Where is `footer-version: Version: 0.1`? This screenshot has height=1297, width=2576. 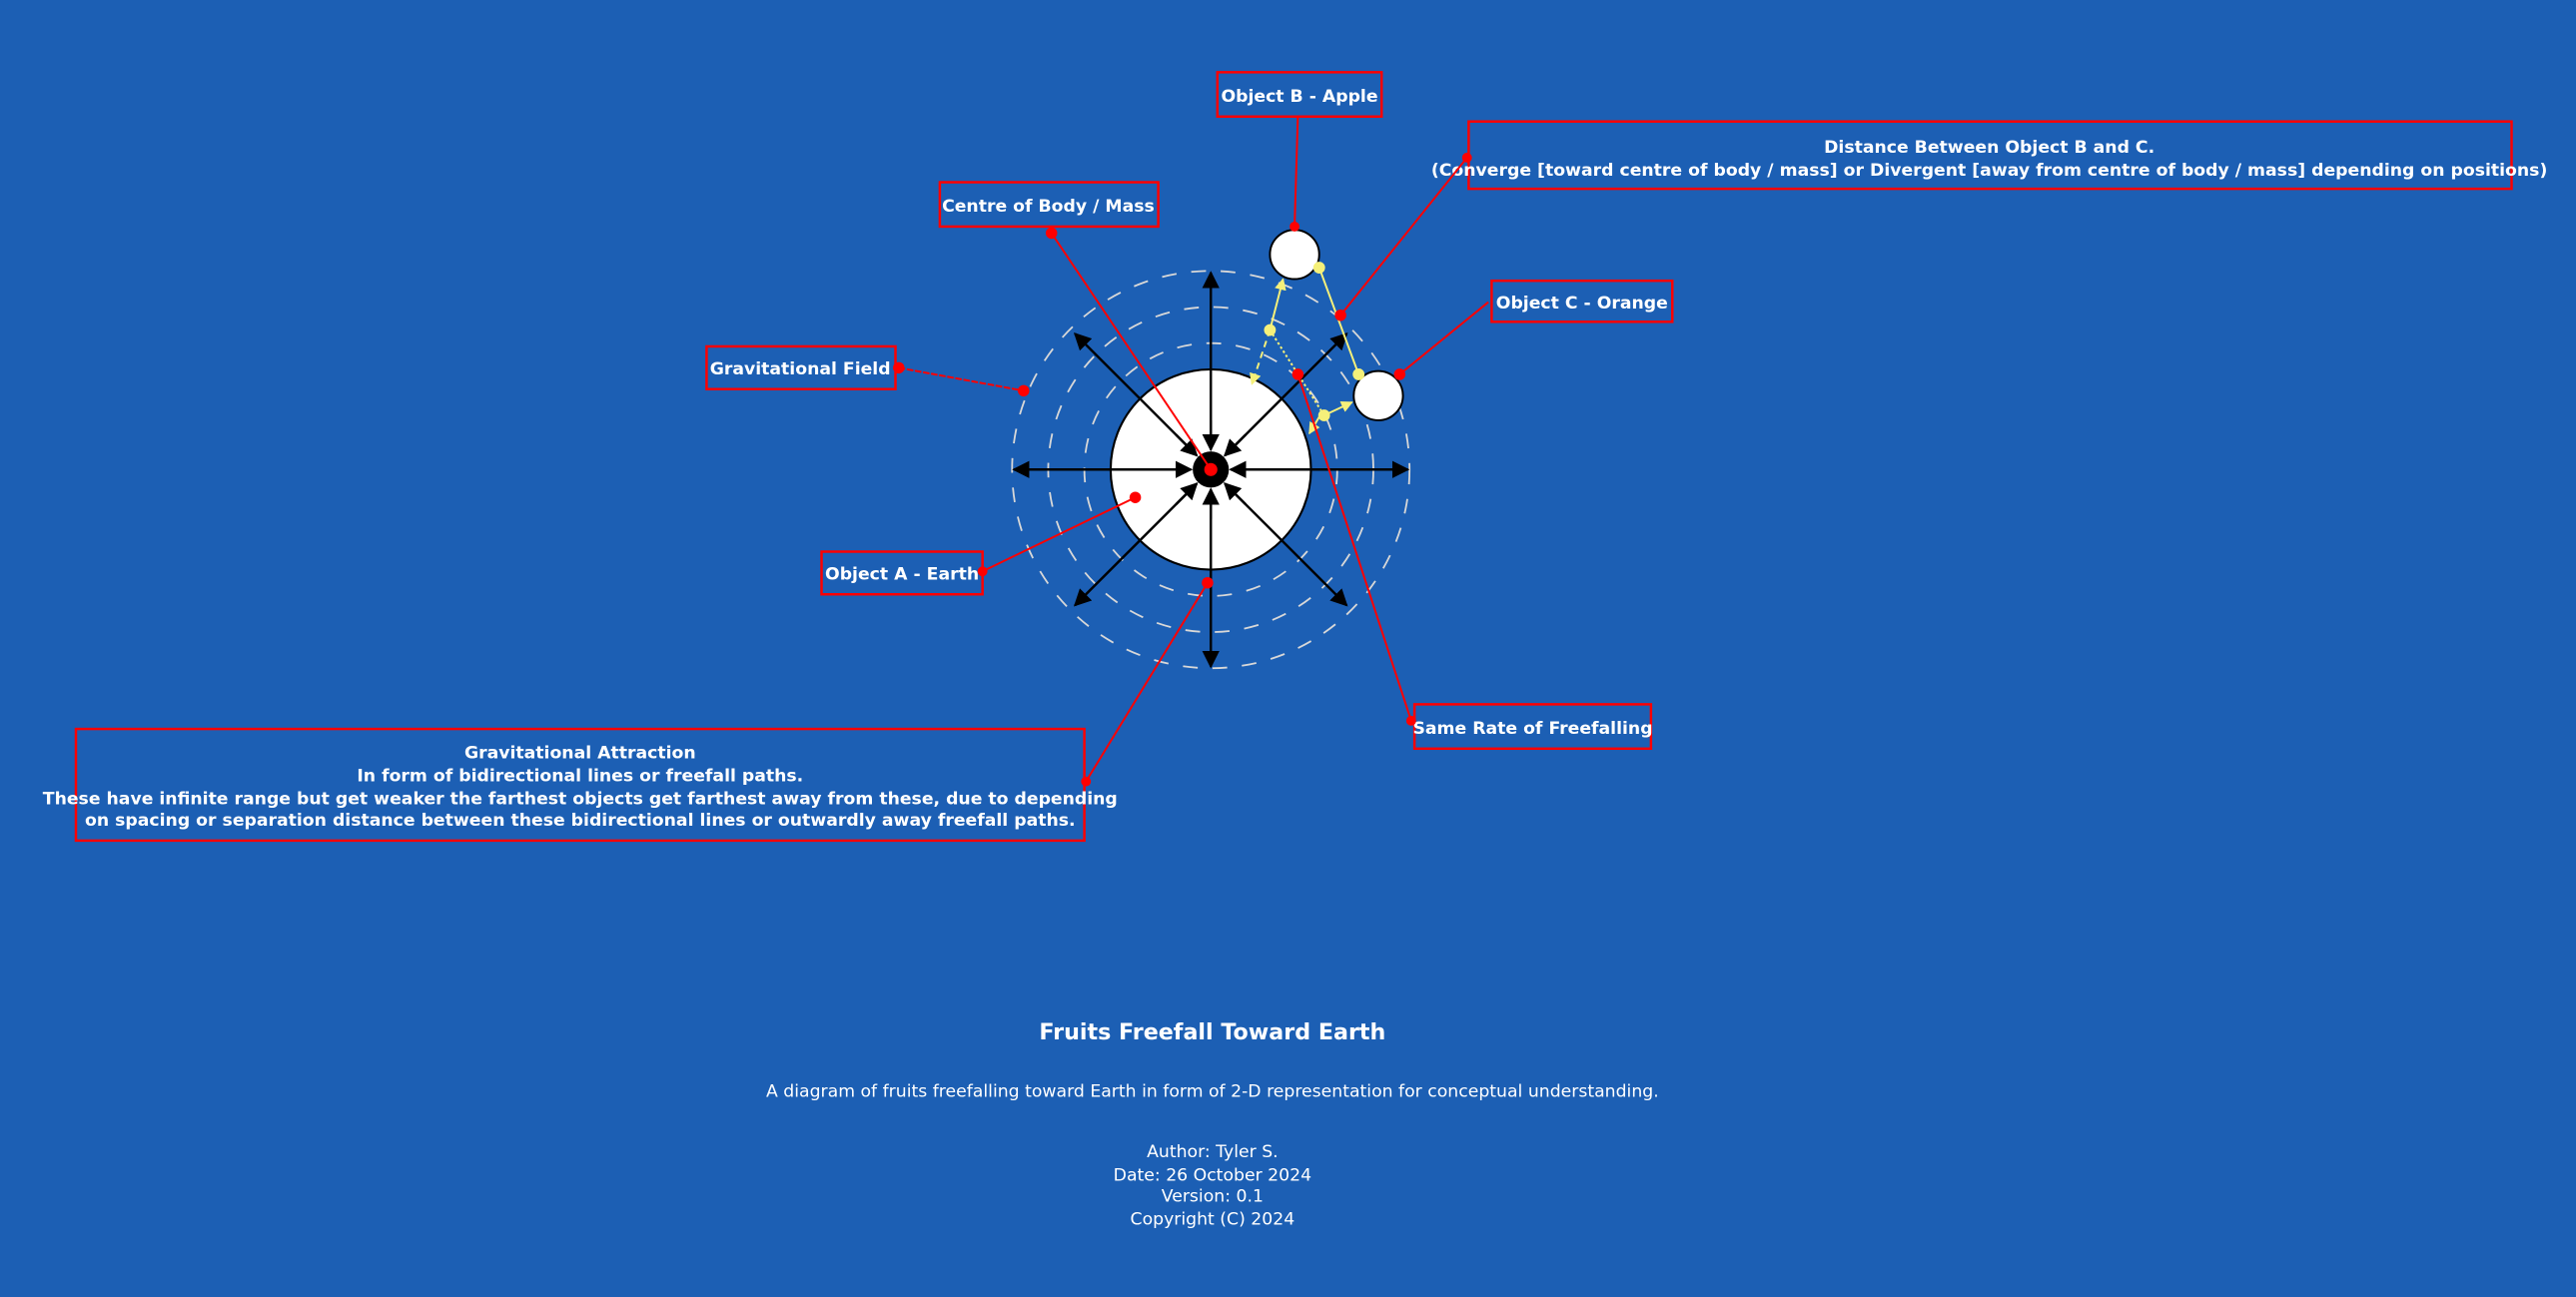
footer-version: Version: 0.1 is located at coordinates (1213, 1197).